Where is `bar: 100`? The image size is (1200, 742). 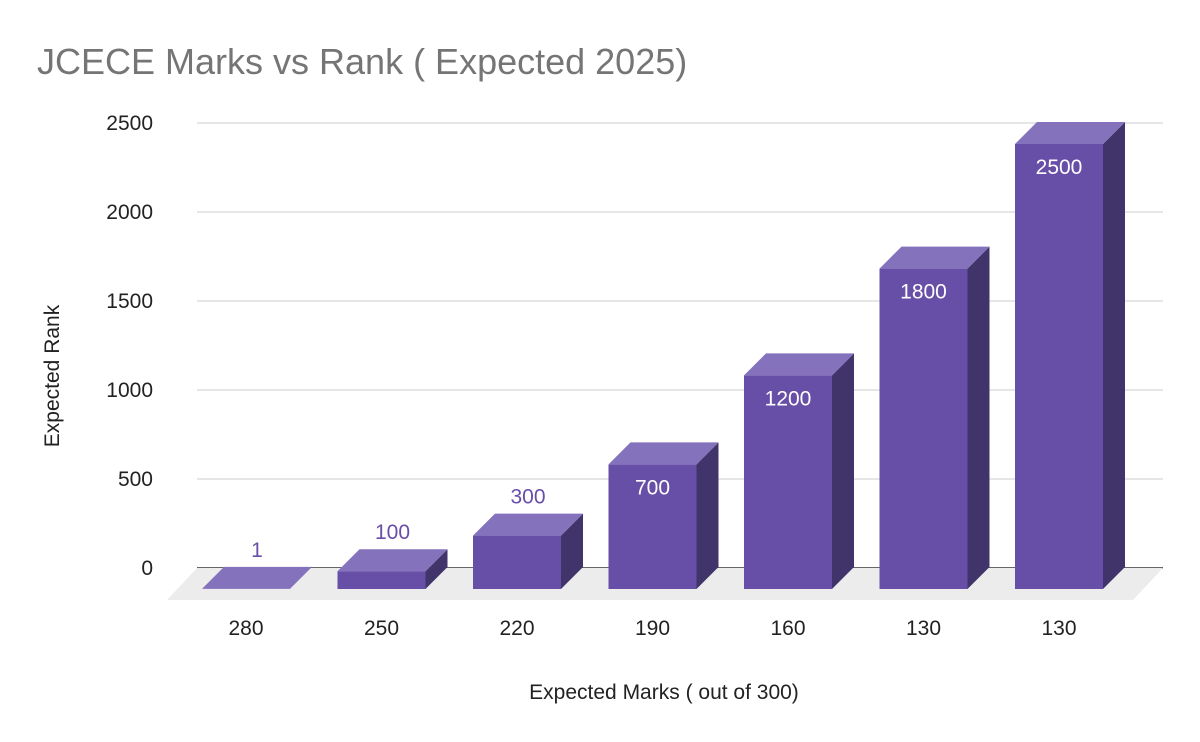 bar: 100 is located at coordinates (392, 555).